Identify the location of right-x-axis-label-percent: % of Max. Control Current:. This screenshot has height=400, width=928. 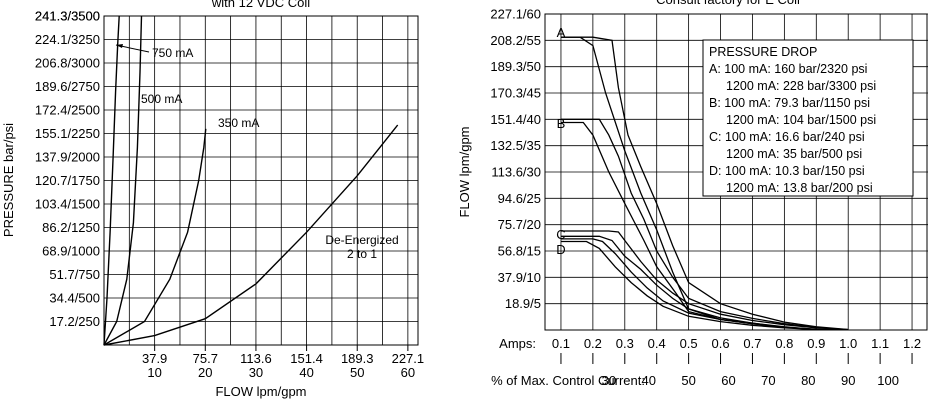
(568, 380).